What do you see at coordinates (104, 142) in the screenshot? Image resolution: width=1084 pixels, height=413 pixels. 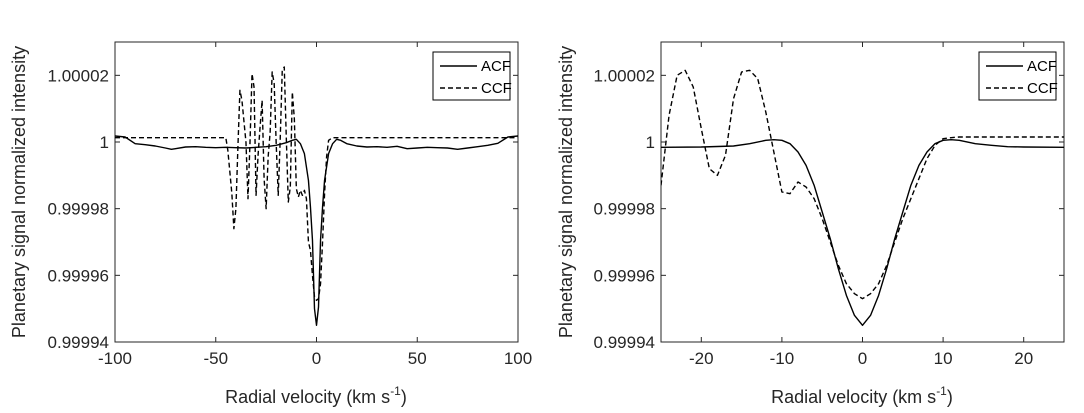 I see `chart-left-y-tick-label: 1` at bounding box center [104, 142].